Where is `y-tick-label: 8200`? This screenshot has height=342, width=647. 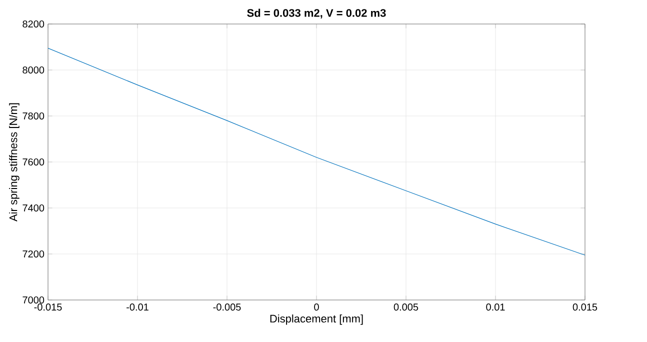
y-tick-label: 8200 is located at coordinates (33, 24).